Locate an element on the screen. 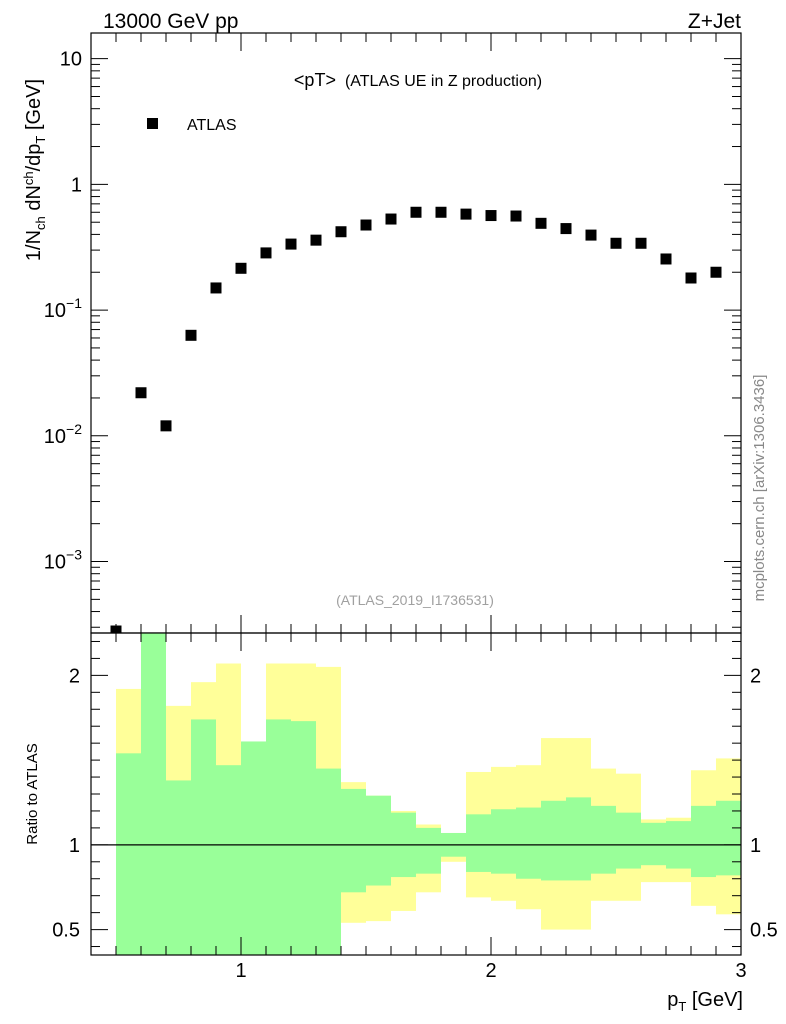 The width and height of the screenshot is (786, 1024). plot-title: <pT> (ATLAS UE in Z production) is located at coordinates (418, 80).